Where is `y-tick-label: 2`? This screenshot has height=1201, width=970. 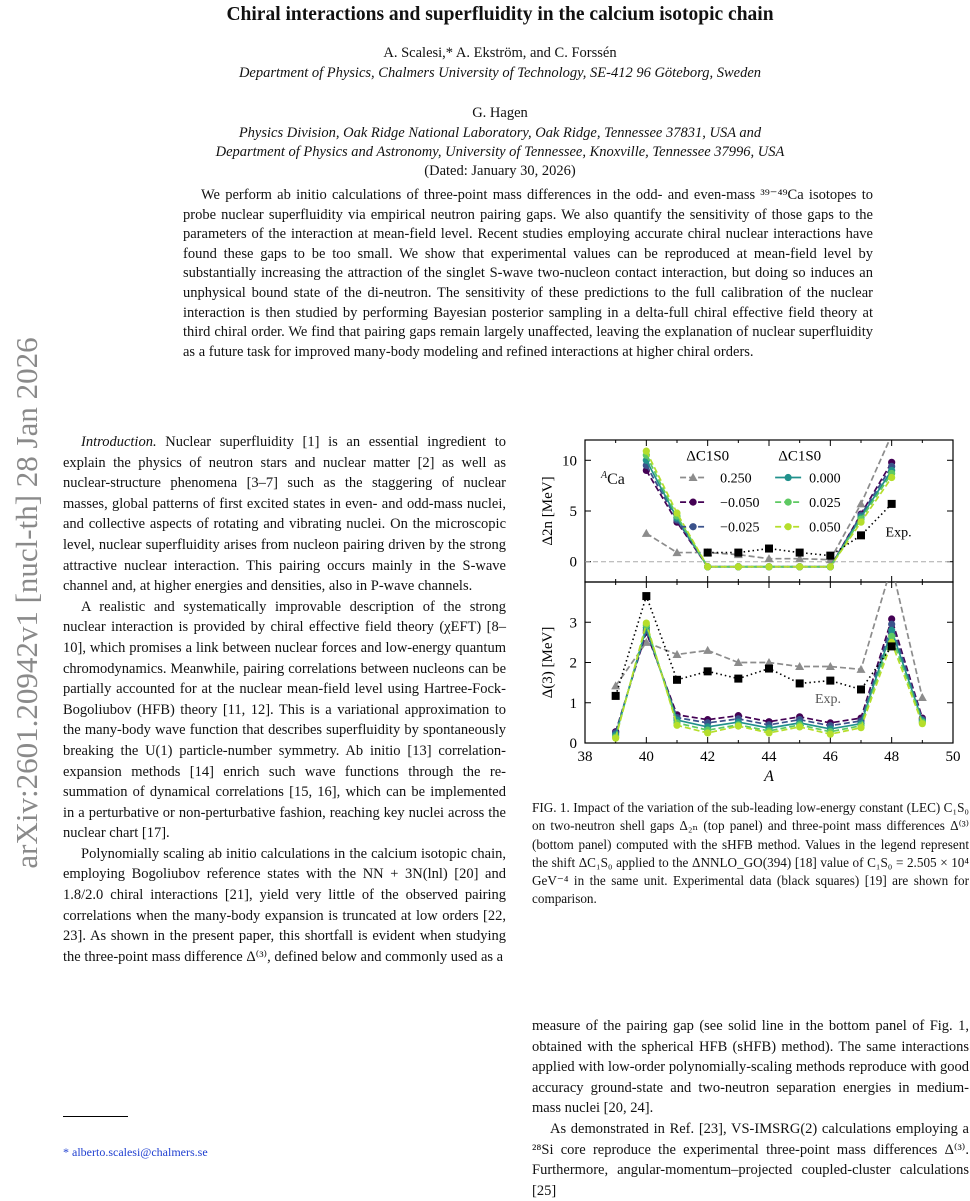
y-tick-label: 2 is located at coordinates (574, 664).